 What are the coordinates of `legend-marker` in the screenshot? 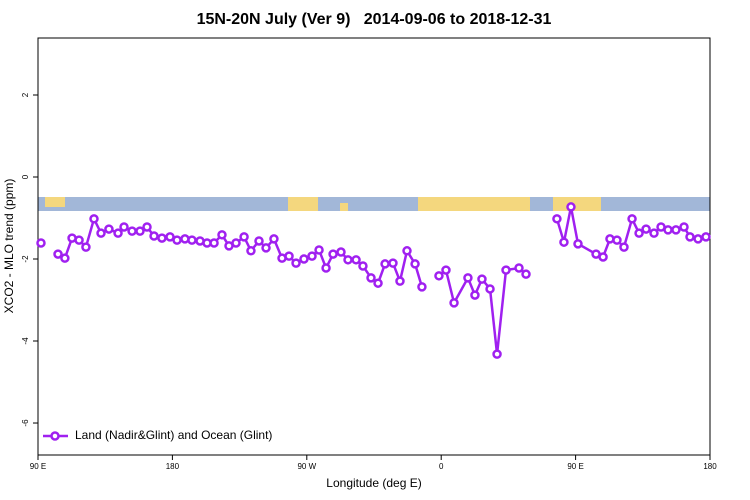 It's located at (55, 436).